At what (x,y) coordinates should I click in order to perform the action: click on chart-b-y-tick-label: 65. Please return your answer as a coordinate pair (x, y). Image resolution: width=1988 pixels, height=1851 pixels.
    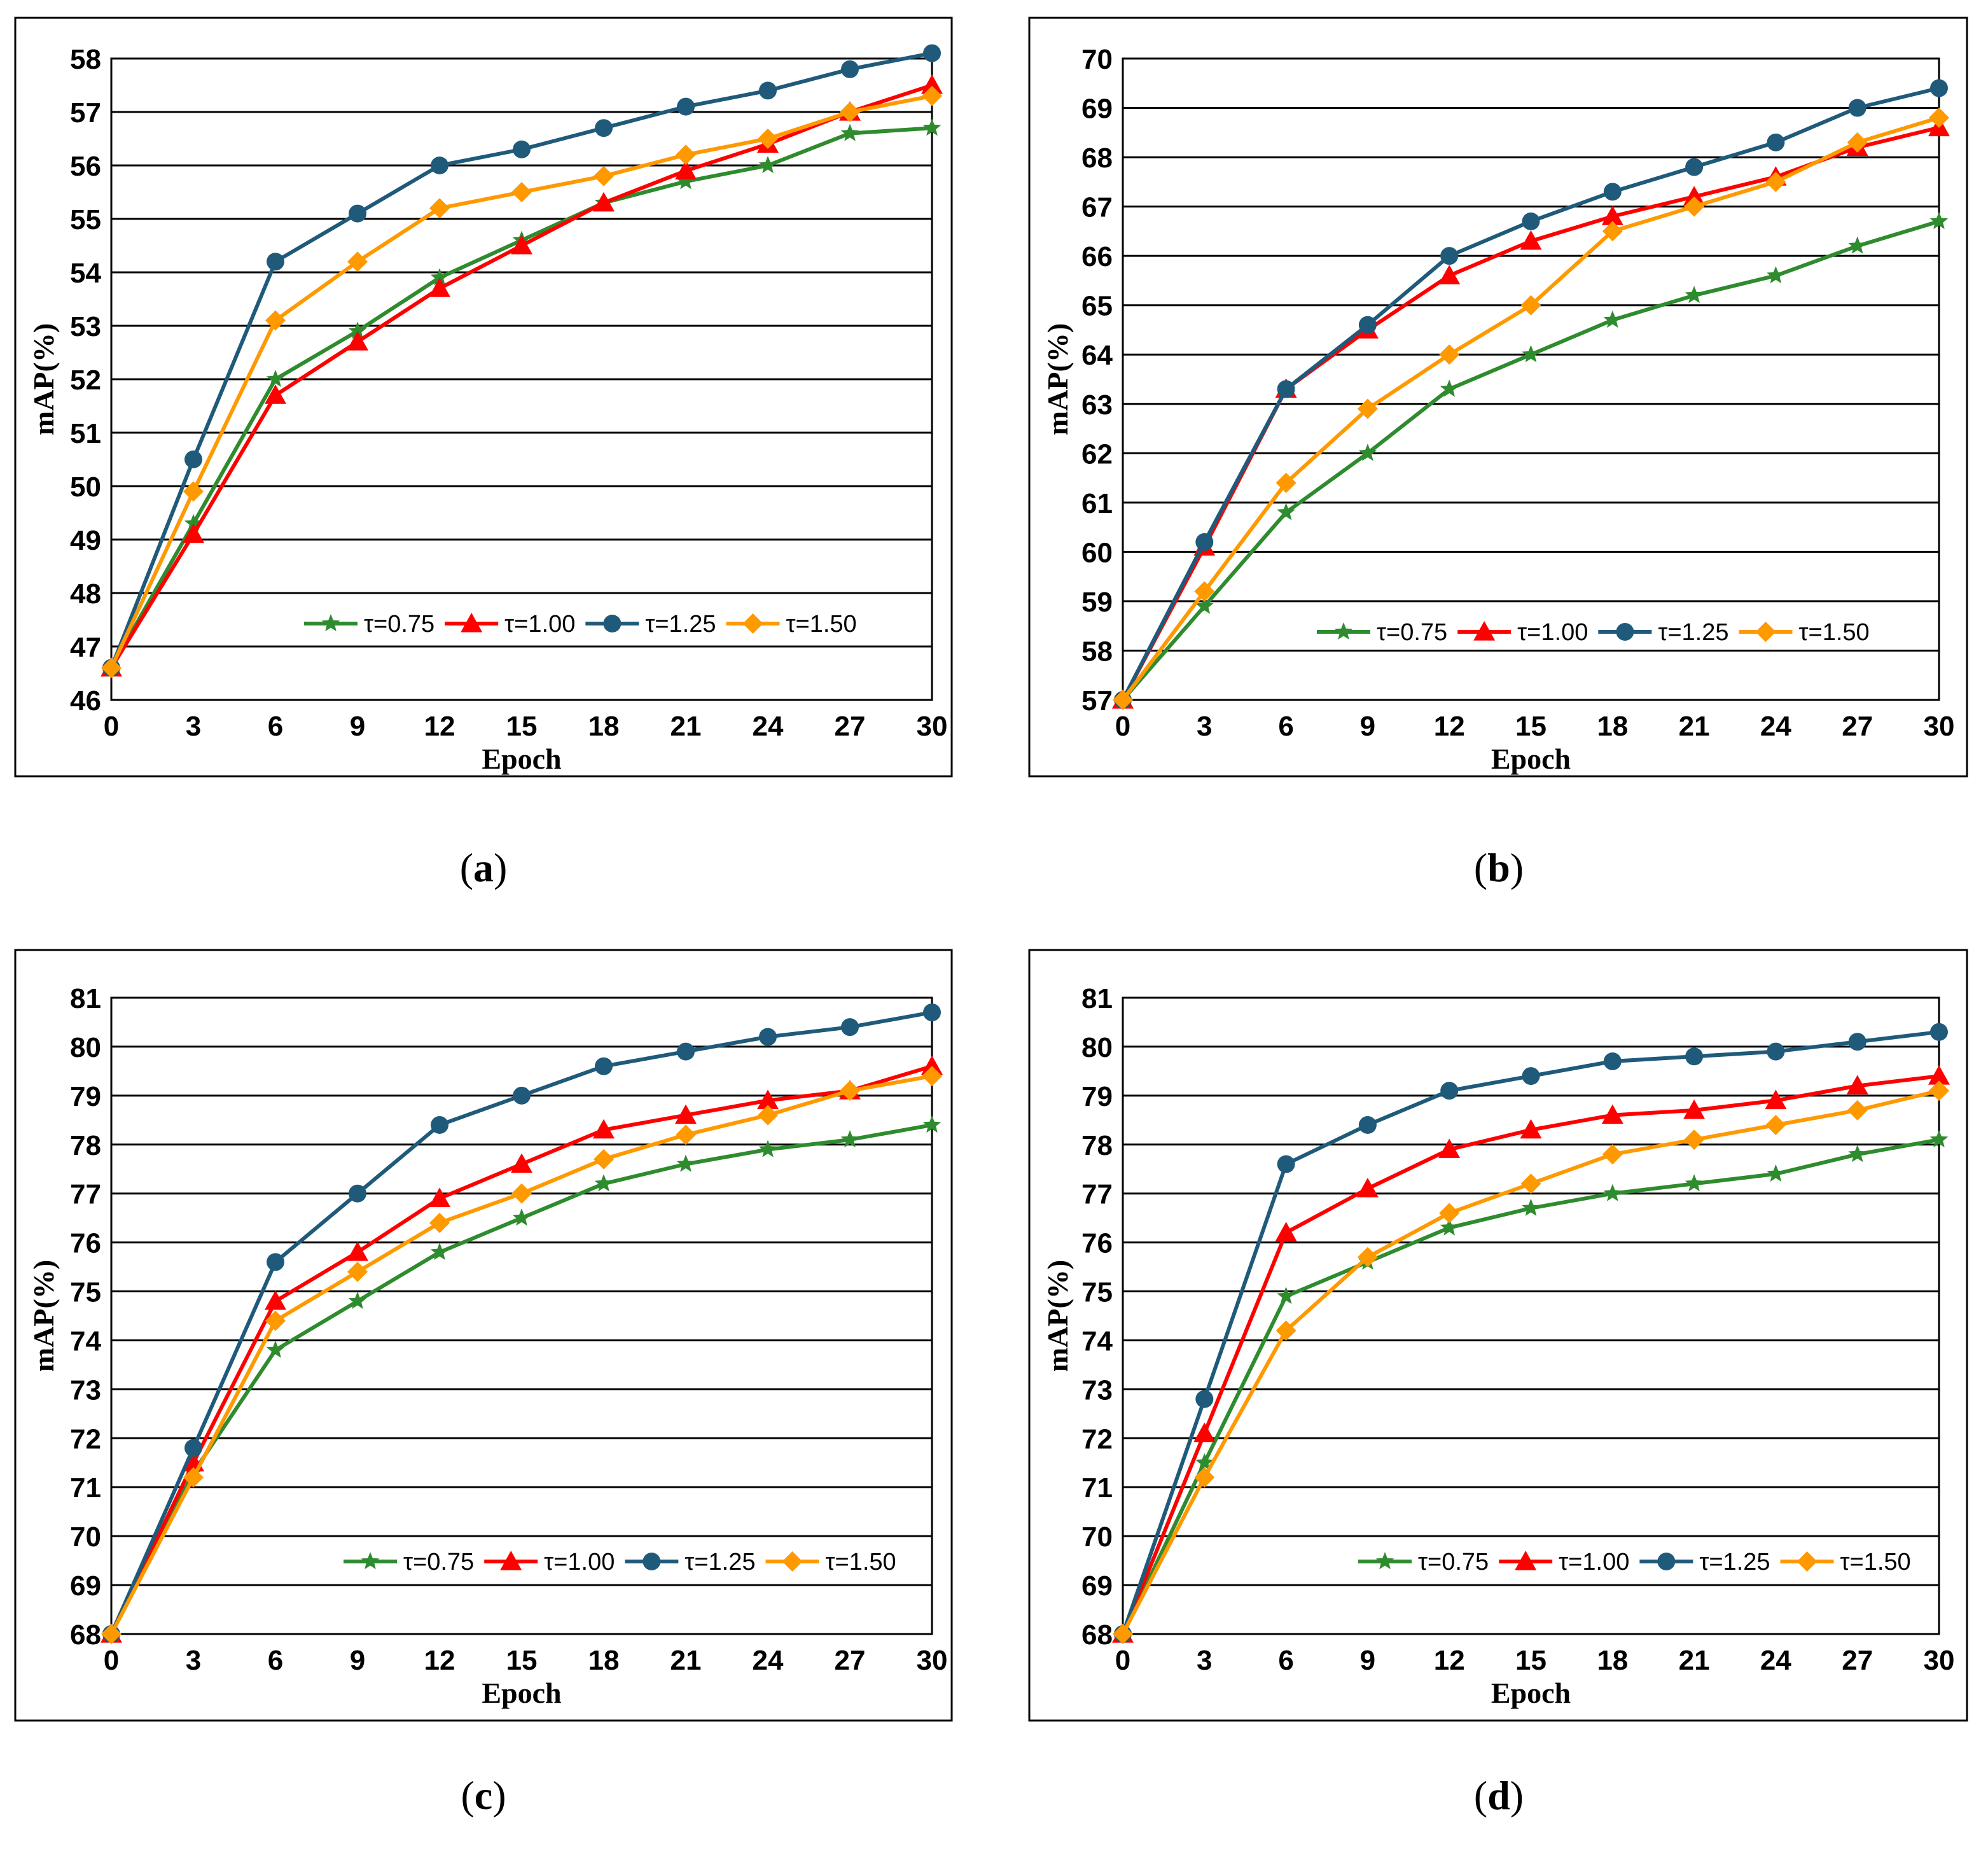
    Looking at the image, I should click on (1097, 306).